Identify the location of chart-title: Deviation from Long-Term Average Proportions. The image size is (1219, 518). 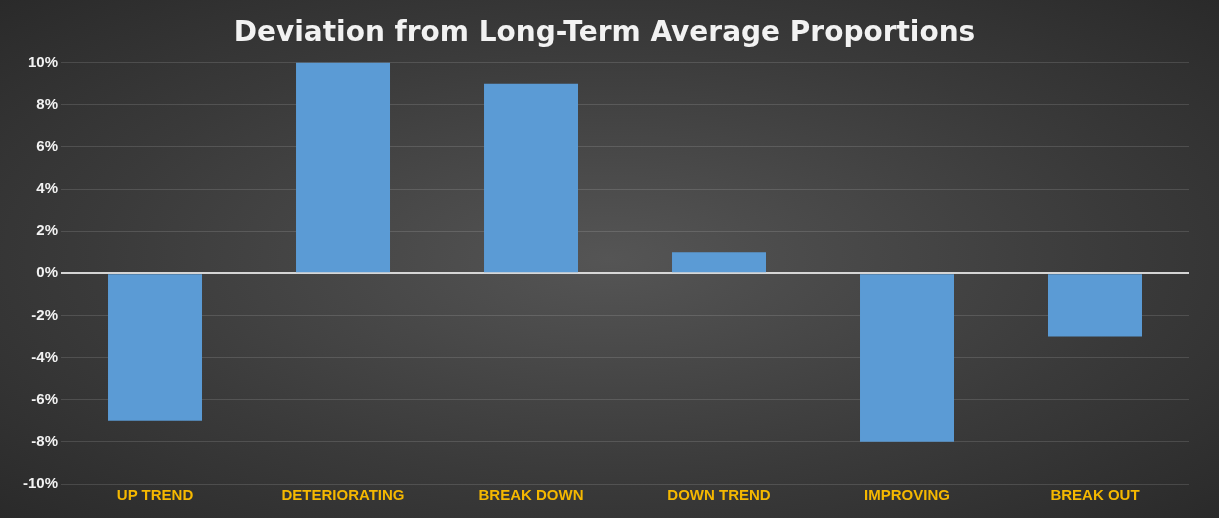
(604, 32).